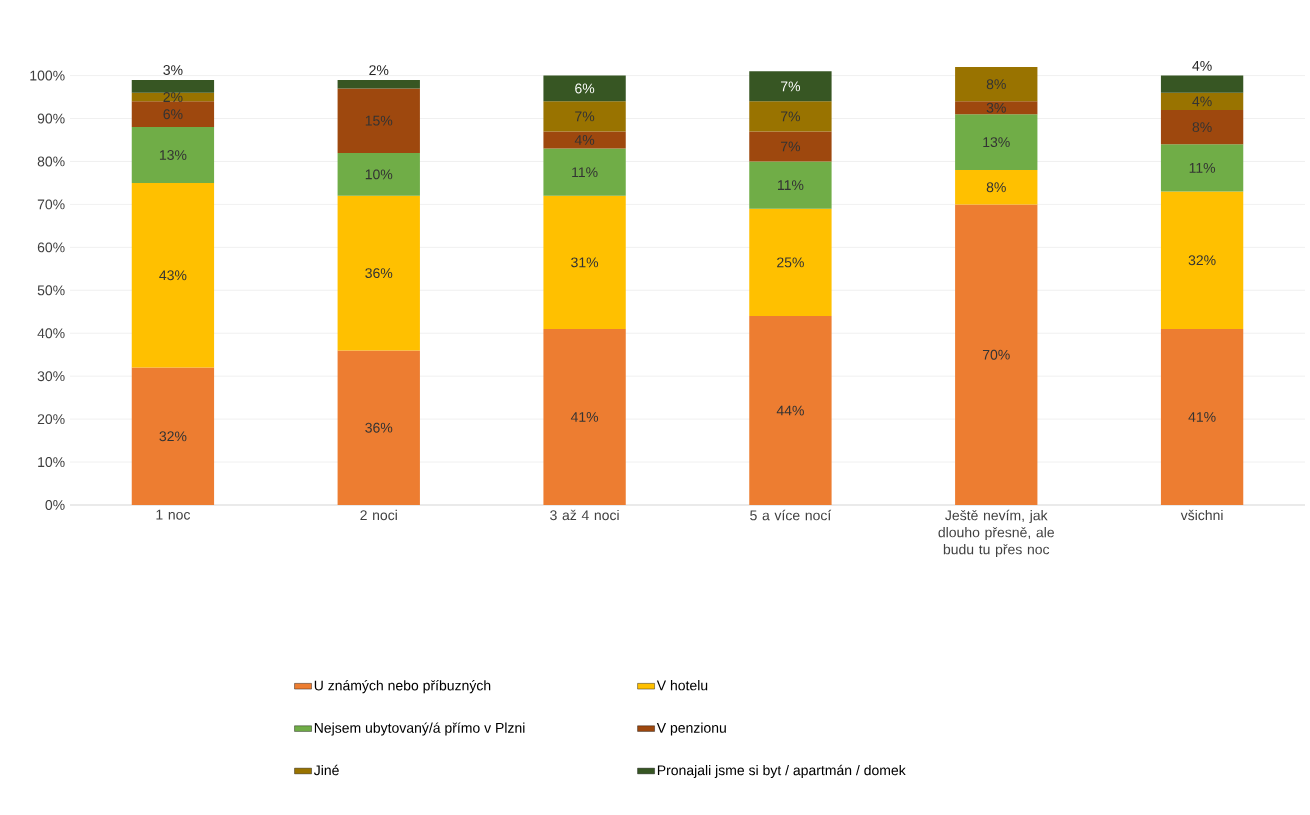  Describe the element at coordinates (51, 204) in the screenshot. I see `y-tick-label: 70%` at that location.